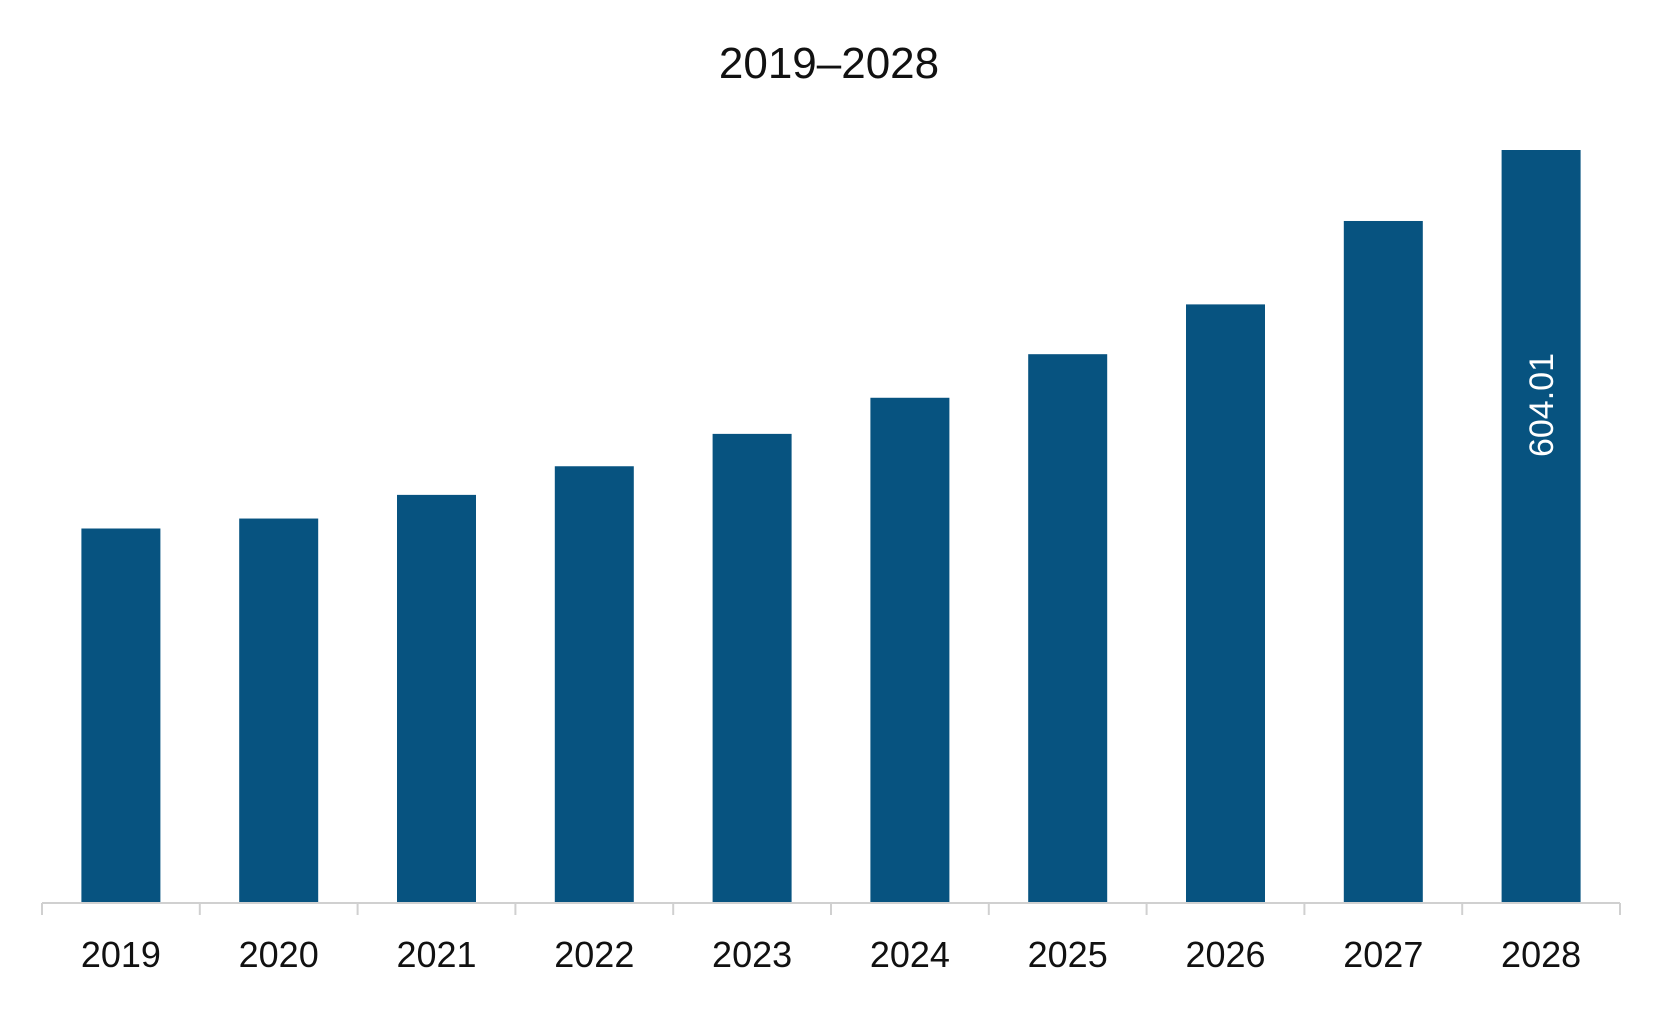  I want to click on bar-2028, so click(1541, 526).